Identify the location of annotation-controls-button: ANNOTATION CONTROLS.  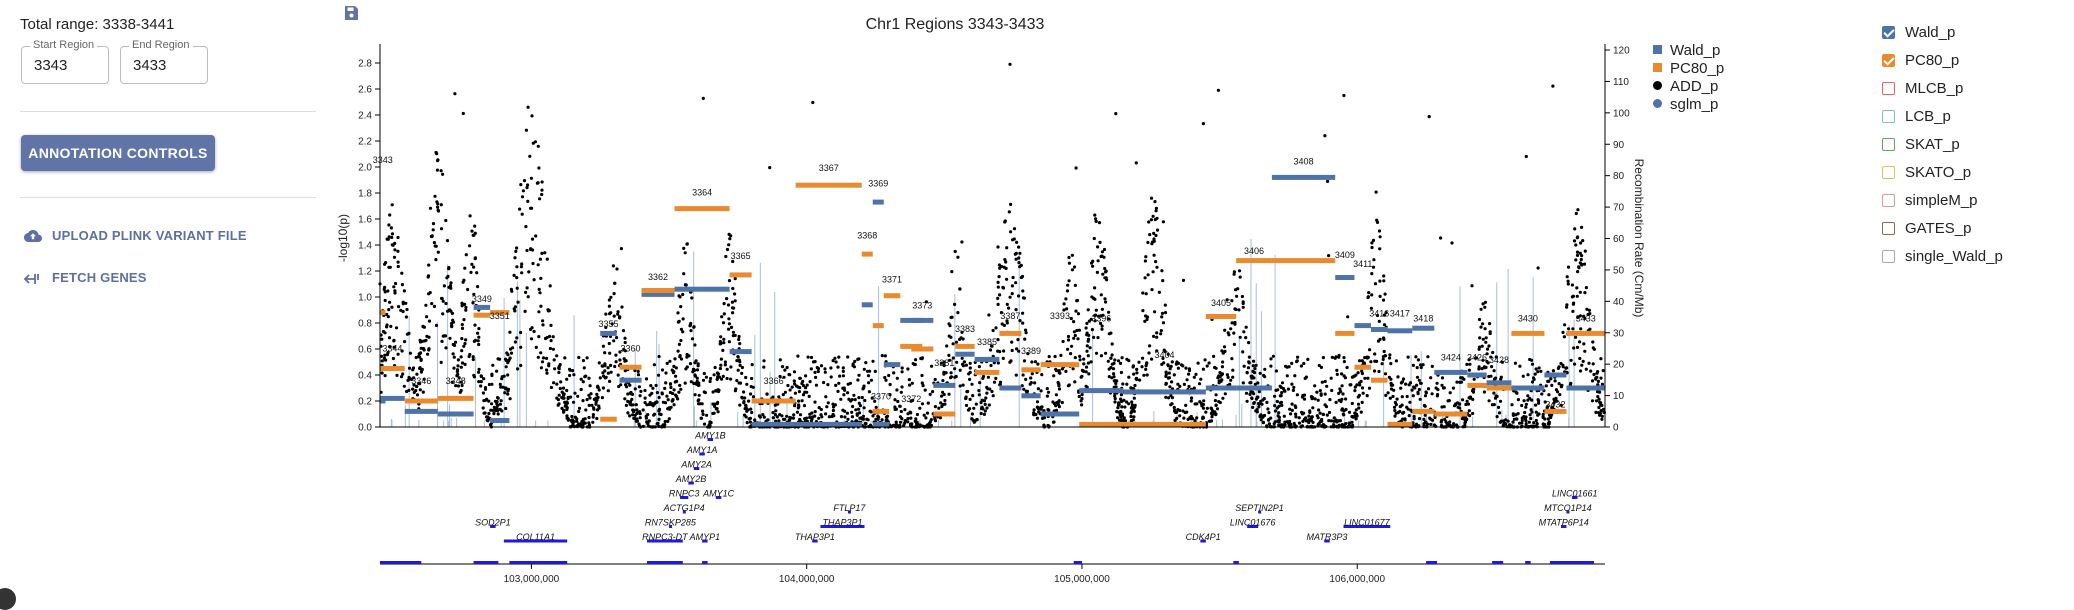
(118, 153).